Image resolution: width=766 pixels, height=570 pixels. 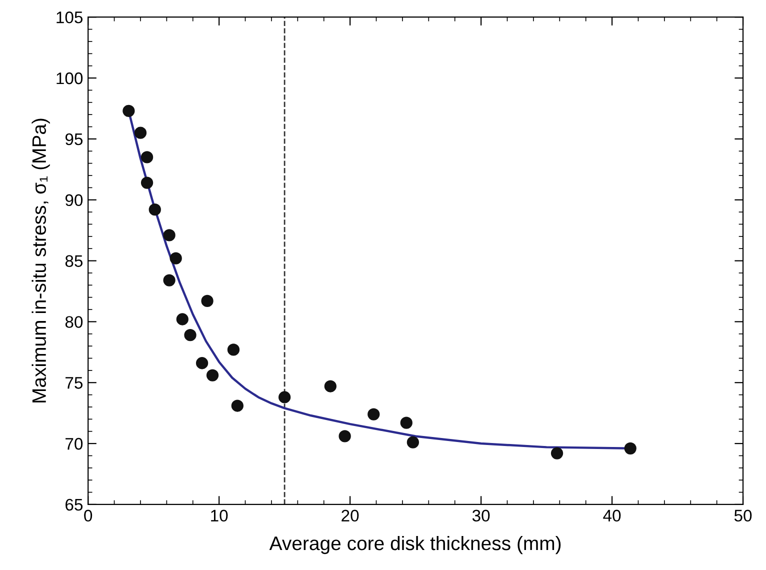 I want to click on x-tick-label: 40, so click(x=612, y=516).